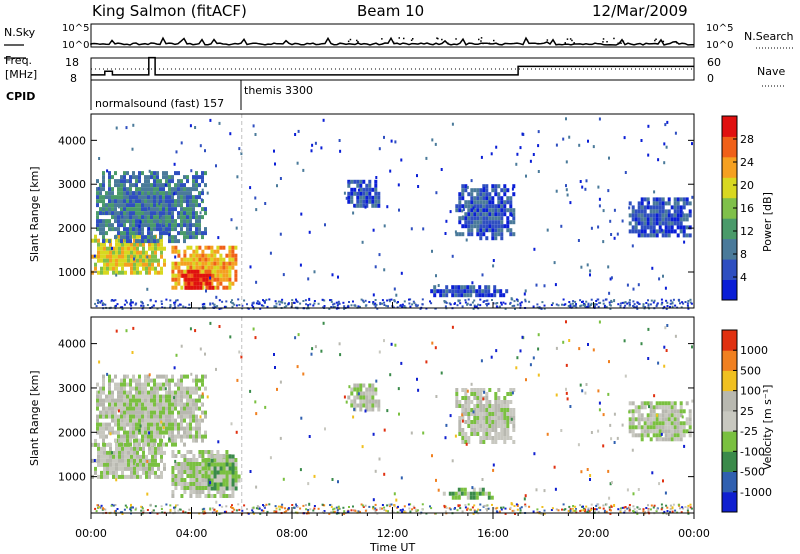 This screenshot has width=800, height=554. I want to click on power-colorbar-swatch, so click(729, 208).